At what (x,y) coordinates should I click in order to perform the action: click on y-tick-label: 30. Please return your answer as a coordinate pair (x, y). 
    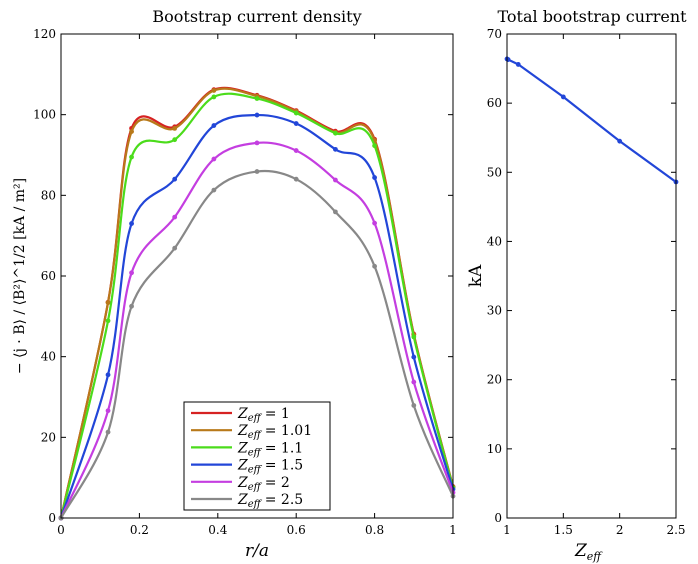
    Looking at the image, I should click on (494, 311).